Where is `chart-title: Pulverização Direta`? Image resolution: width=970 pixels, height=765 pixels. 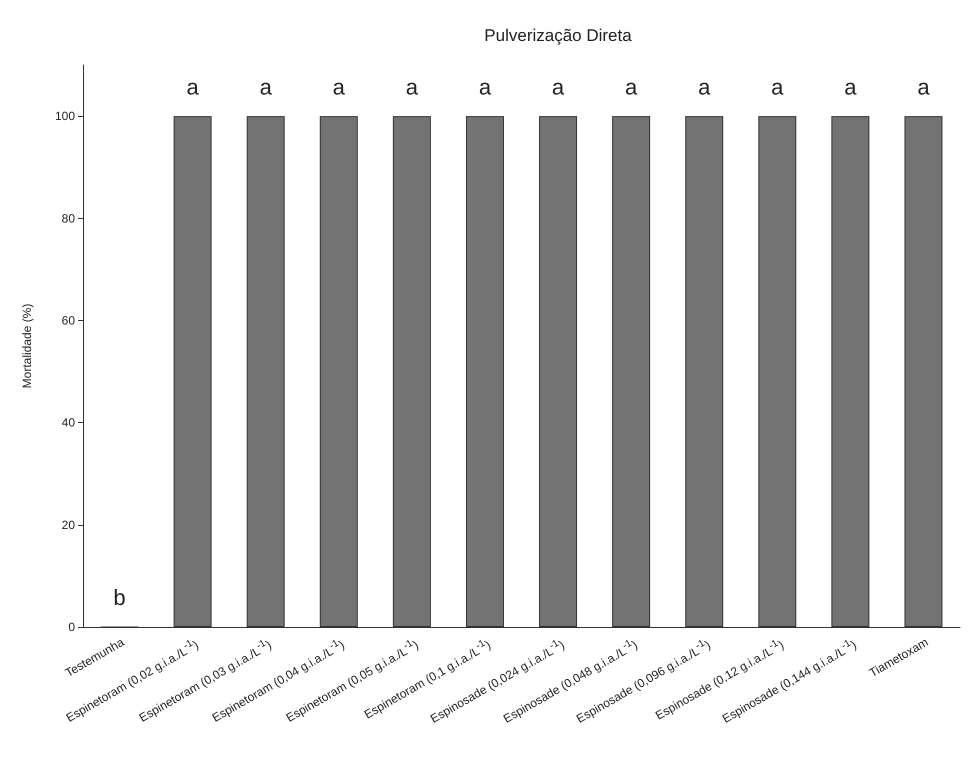 chart-title: Pulverização Direta is located at coordinates (558, 35).